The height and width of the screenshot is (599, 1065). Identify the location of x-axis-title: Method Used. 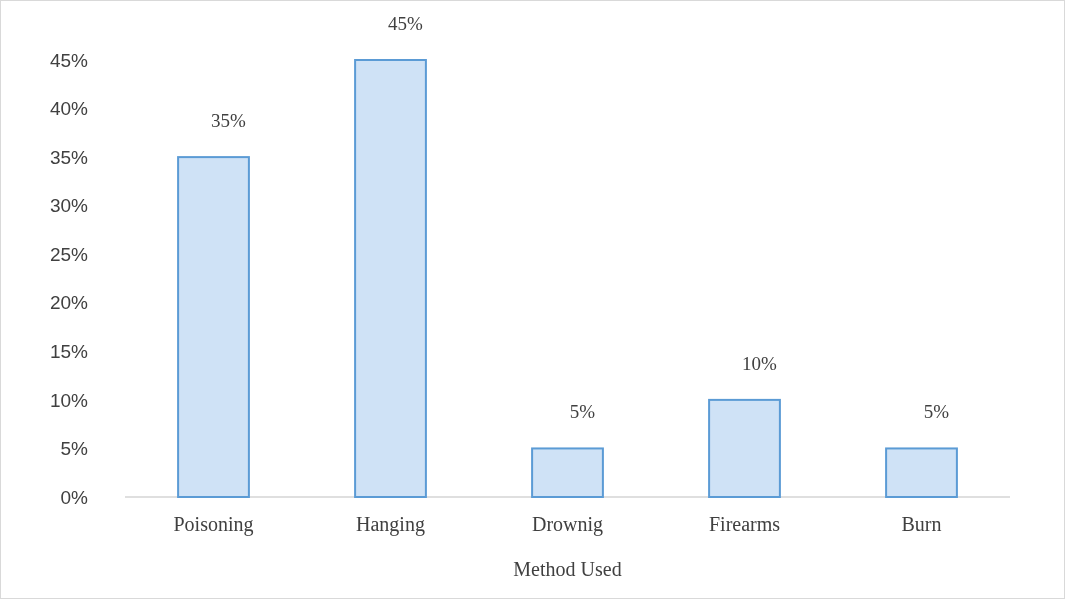
(567, 569).